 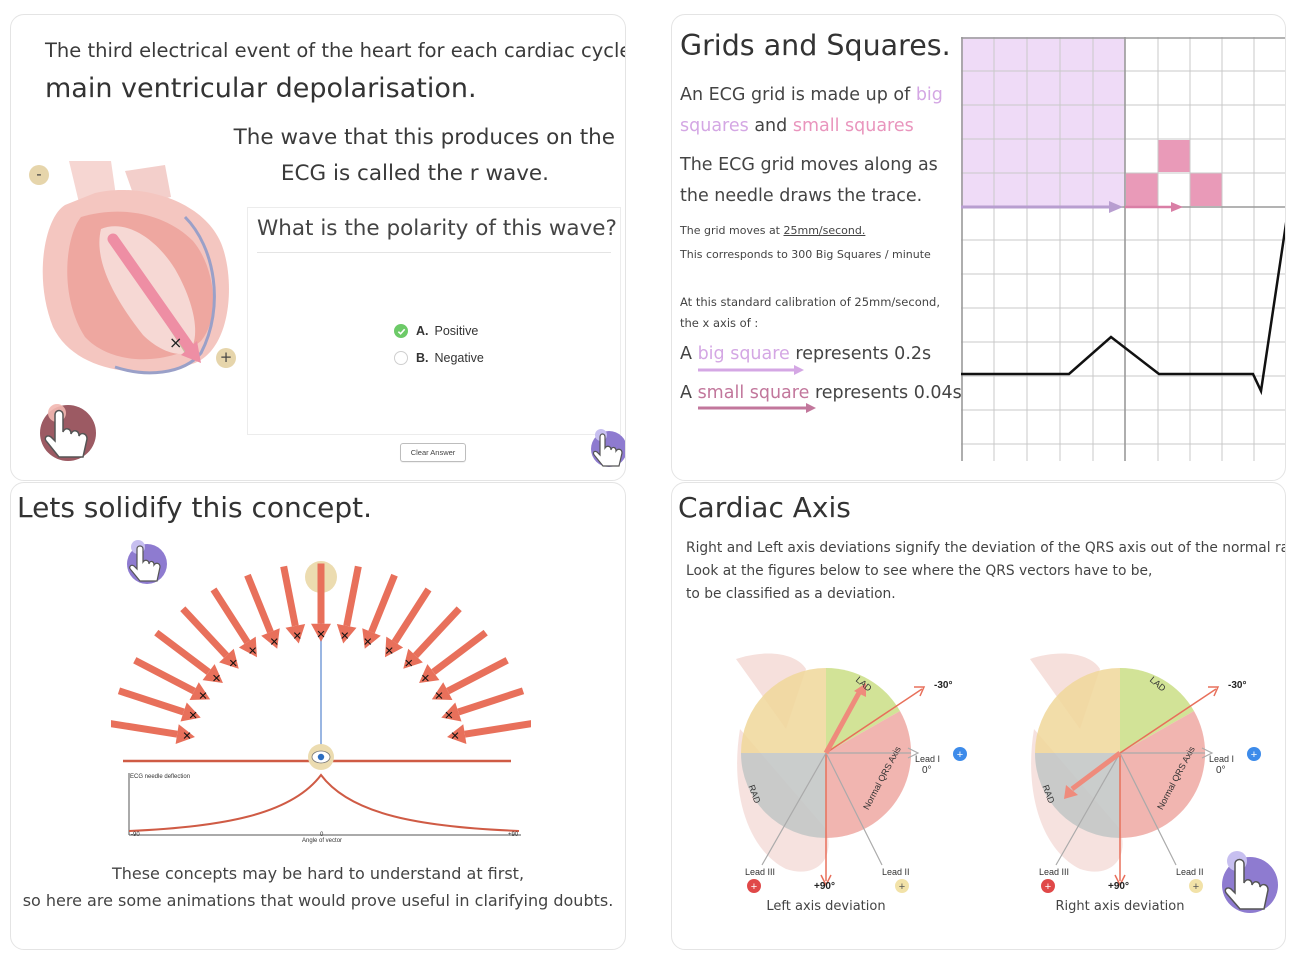 What do you see at coordinates (456, 331) in the screenshot?
I see `option-label: Positive` at bounding box center [456, 331].